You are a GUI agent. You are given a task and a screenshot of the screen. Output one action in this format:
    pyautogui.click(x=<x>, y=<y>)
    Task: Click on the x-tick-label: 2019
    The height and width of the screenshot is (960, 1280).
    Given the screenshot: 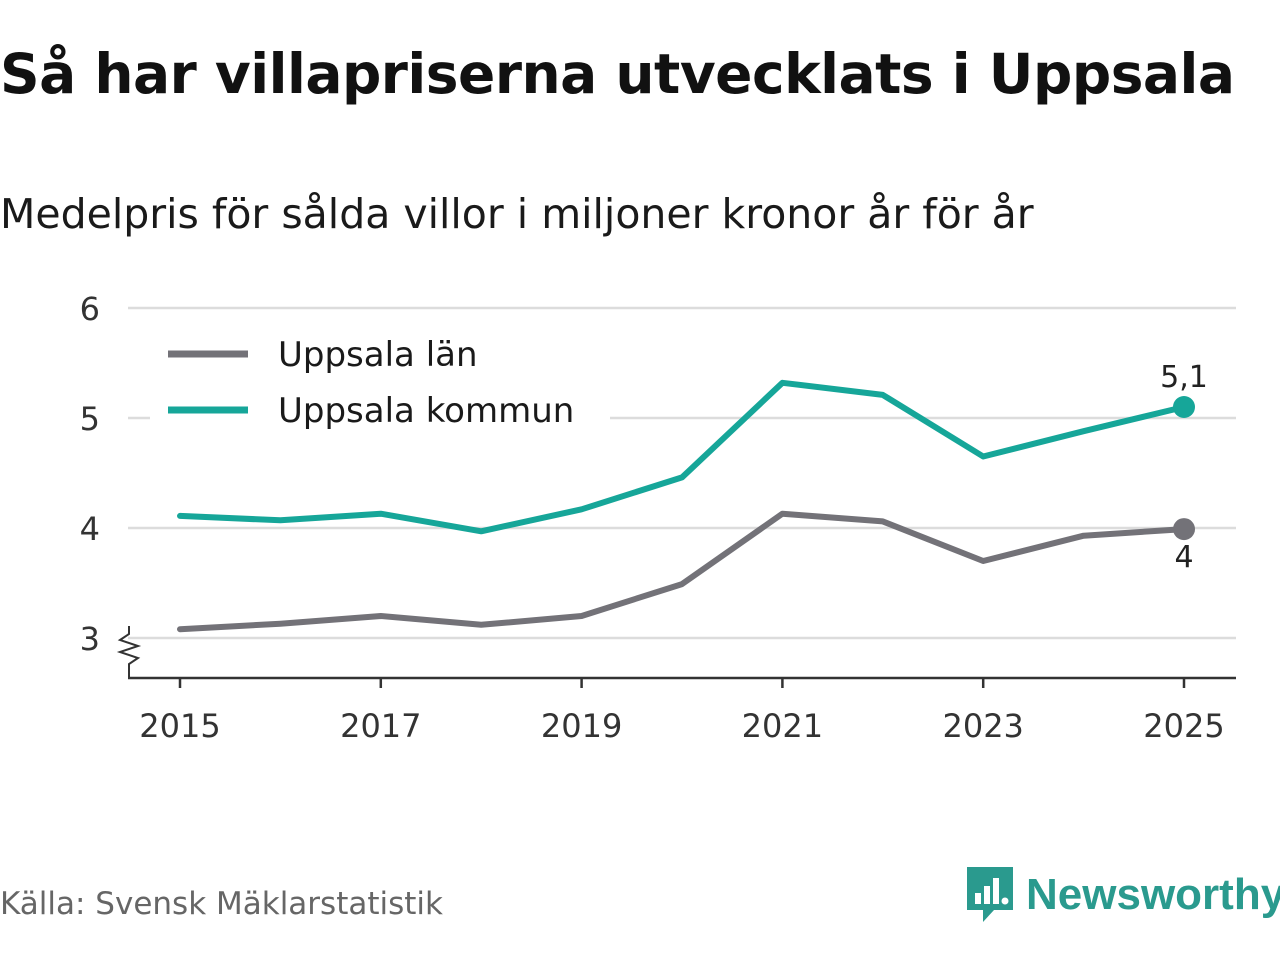 What is the action you would take?
    pyautogui.click(x=581, y=726)
    